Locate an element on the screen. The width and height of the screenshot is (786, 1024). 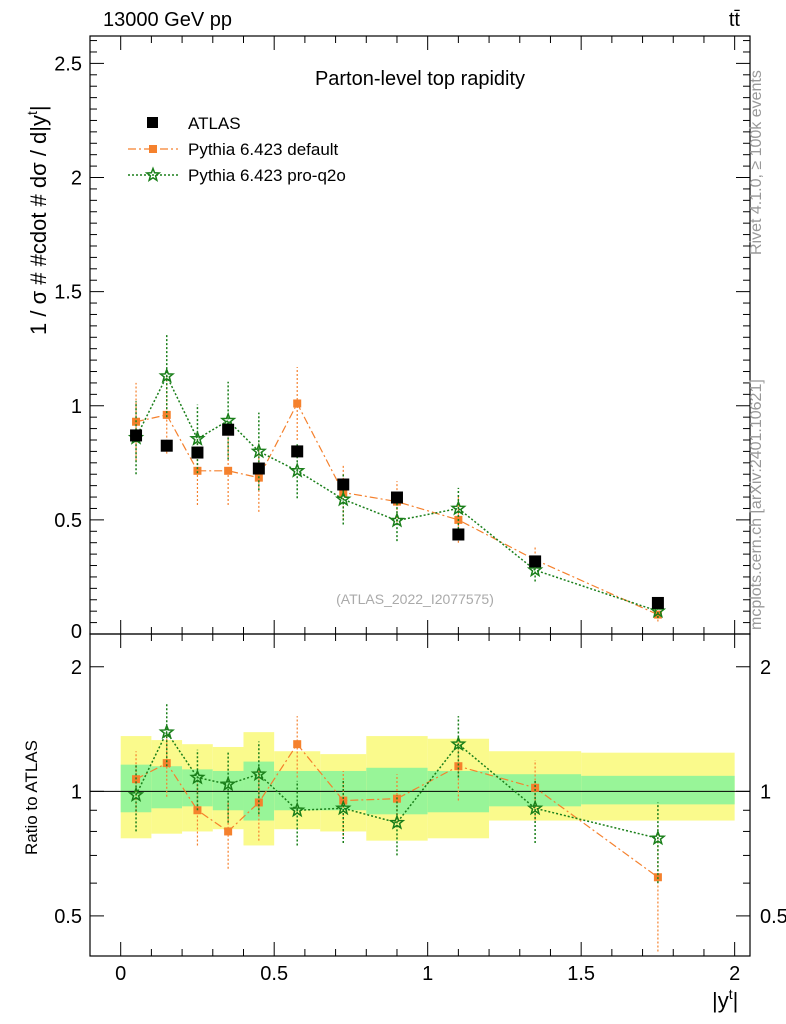
reference-label: (ATLAS_2022_I2077575) is located at coordinates (415, 599).